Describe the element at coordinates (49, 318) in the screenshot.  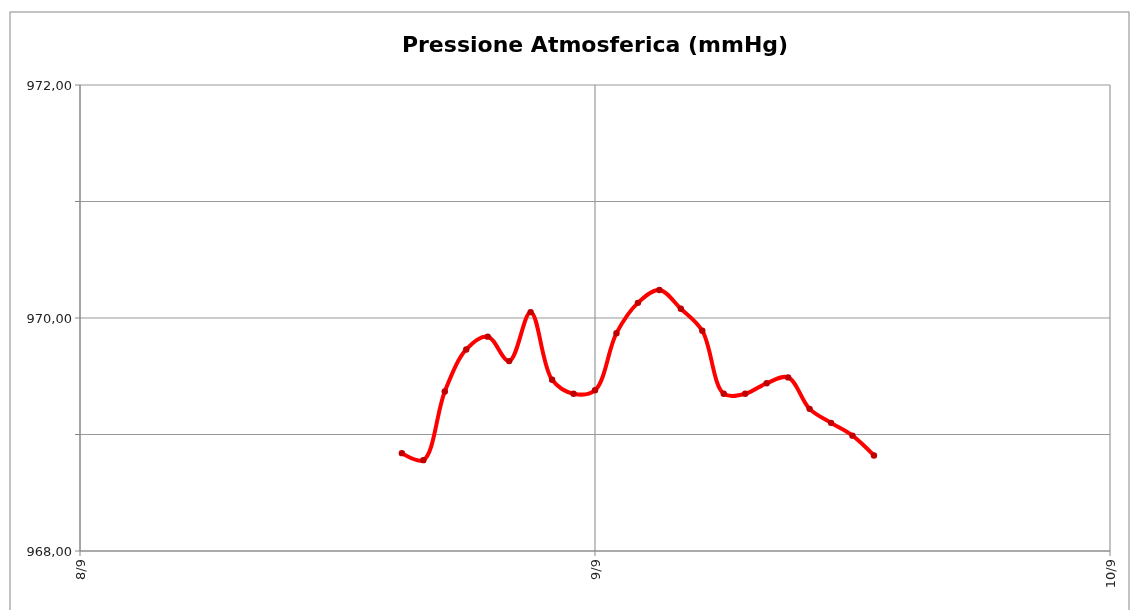
I see `y-tick-label: 970,00` at that location.